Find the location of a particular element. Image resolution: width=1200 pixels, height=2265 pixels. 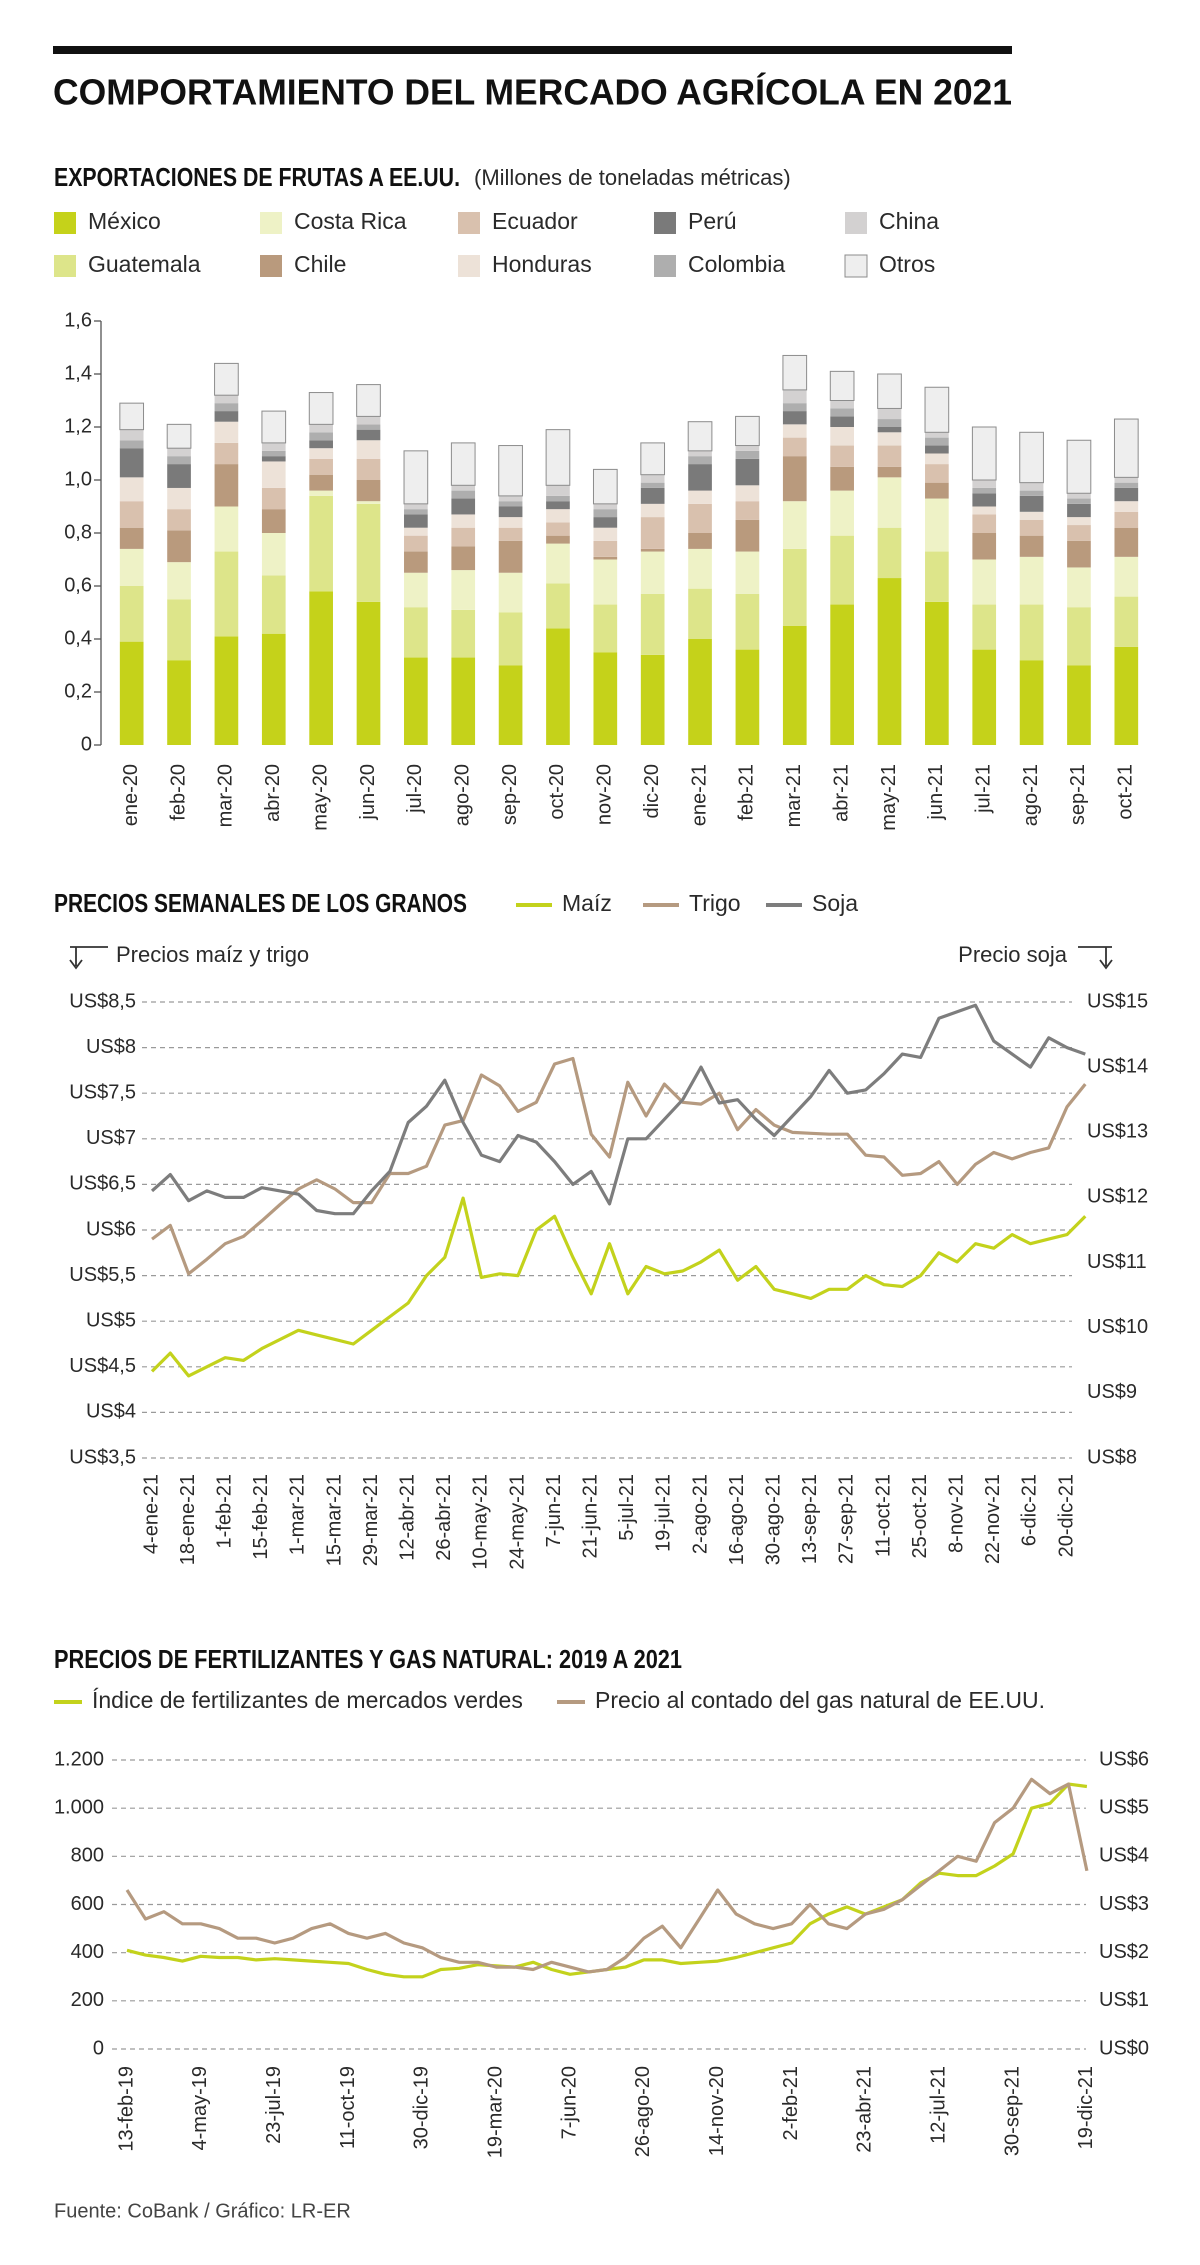

x-tick-label: 21-jun-21 is located at coordinates (590, 1516).